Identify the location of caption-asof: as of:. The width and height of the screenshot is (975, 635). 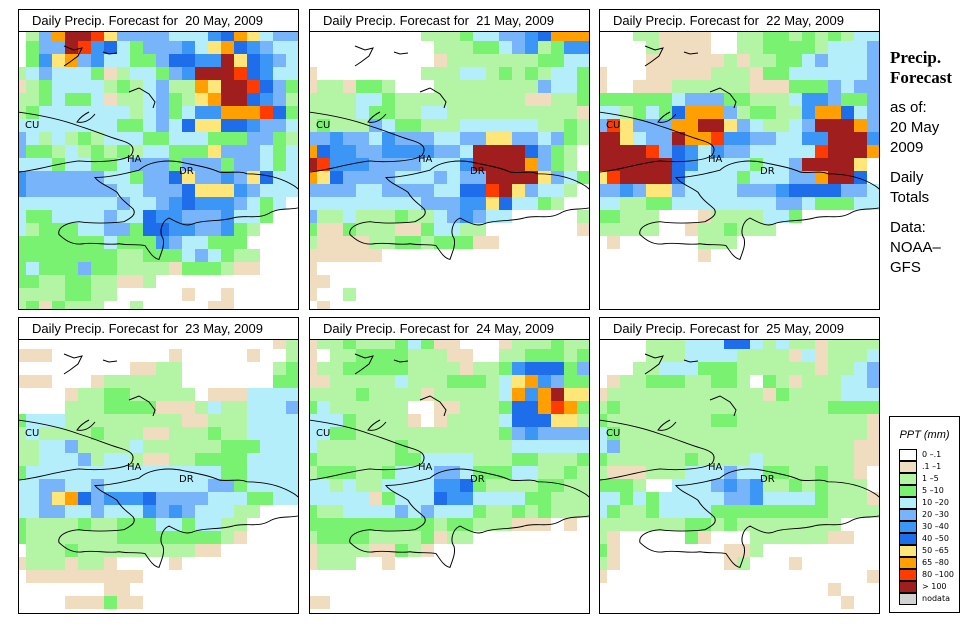
(908, 107).